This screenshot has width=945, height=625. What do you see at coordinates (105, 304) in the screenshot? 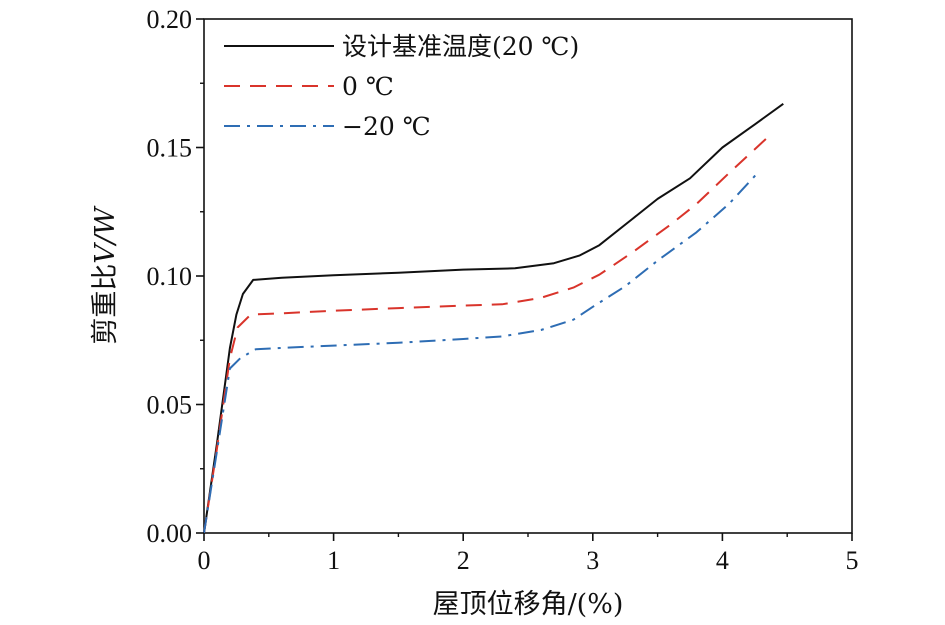
I see `y-axis-title-prefix: 剪重比` at bounding box center [105, 304].